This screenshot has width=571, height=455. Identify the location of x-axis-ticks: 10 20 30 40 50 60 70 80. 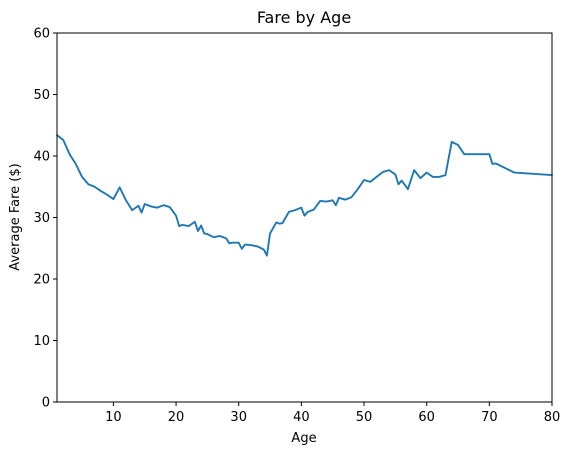
(332, 413).